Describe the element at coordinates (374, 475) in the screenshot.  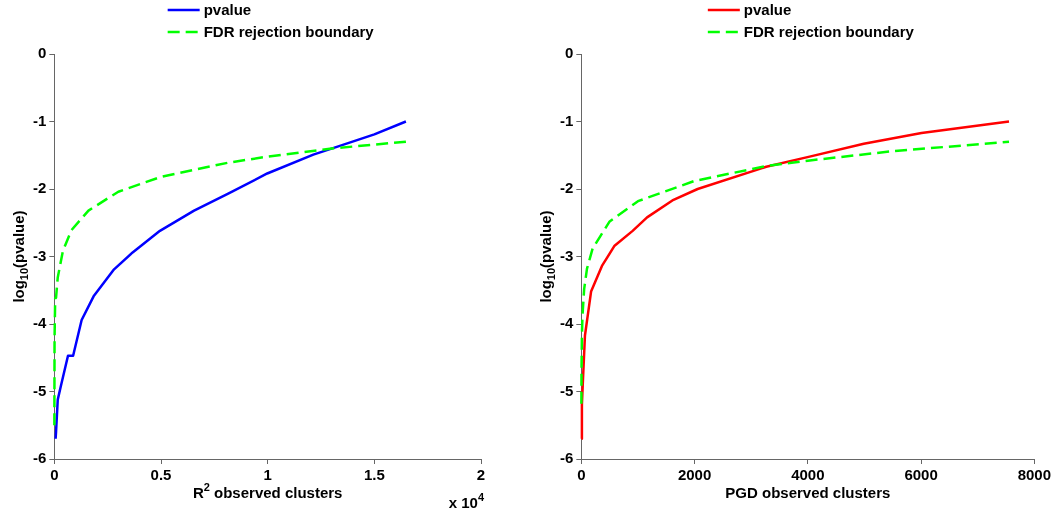
I see `x-tick-label: 1.5` at that location.